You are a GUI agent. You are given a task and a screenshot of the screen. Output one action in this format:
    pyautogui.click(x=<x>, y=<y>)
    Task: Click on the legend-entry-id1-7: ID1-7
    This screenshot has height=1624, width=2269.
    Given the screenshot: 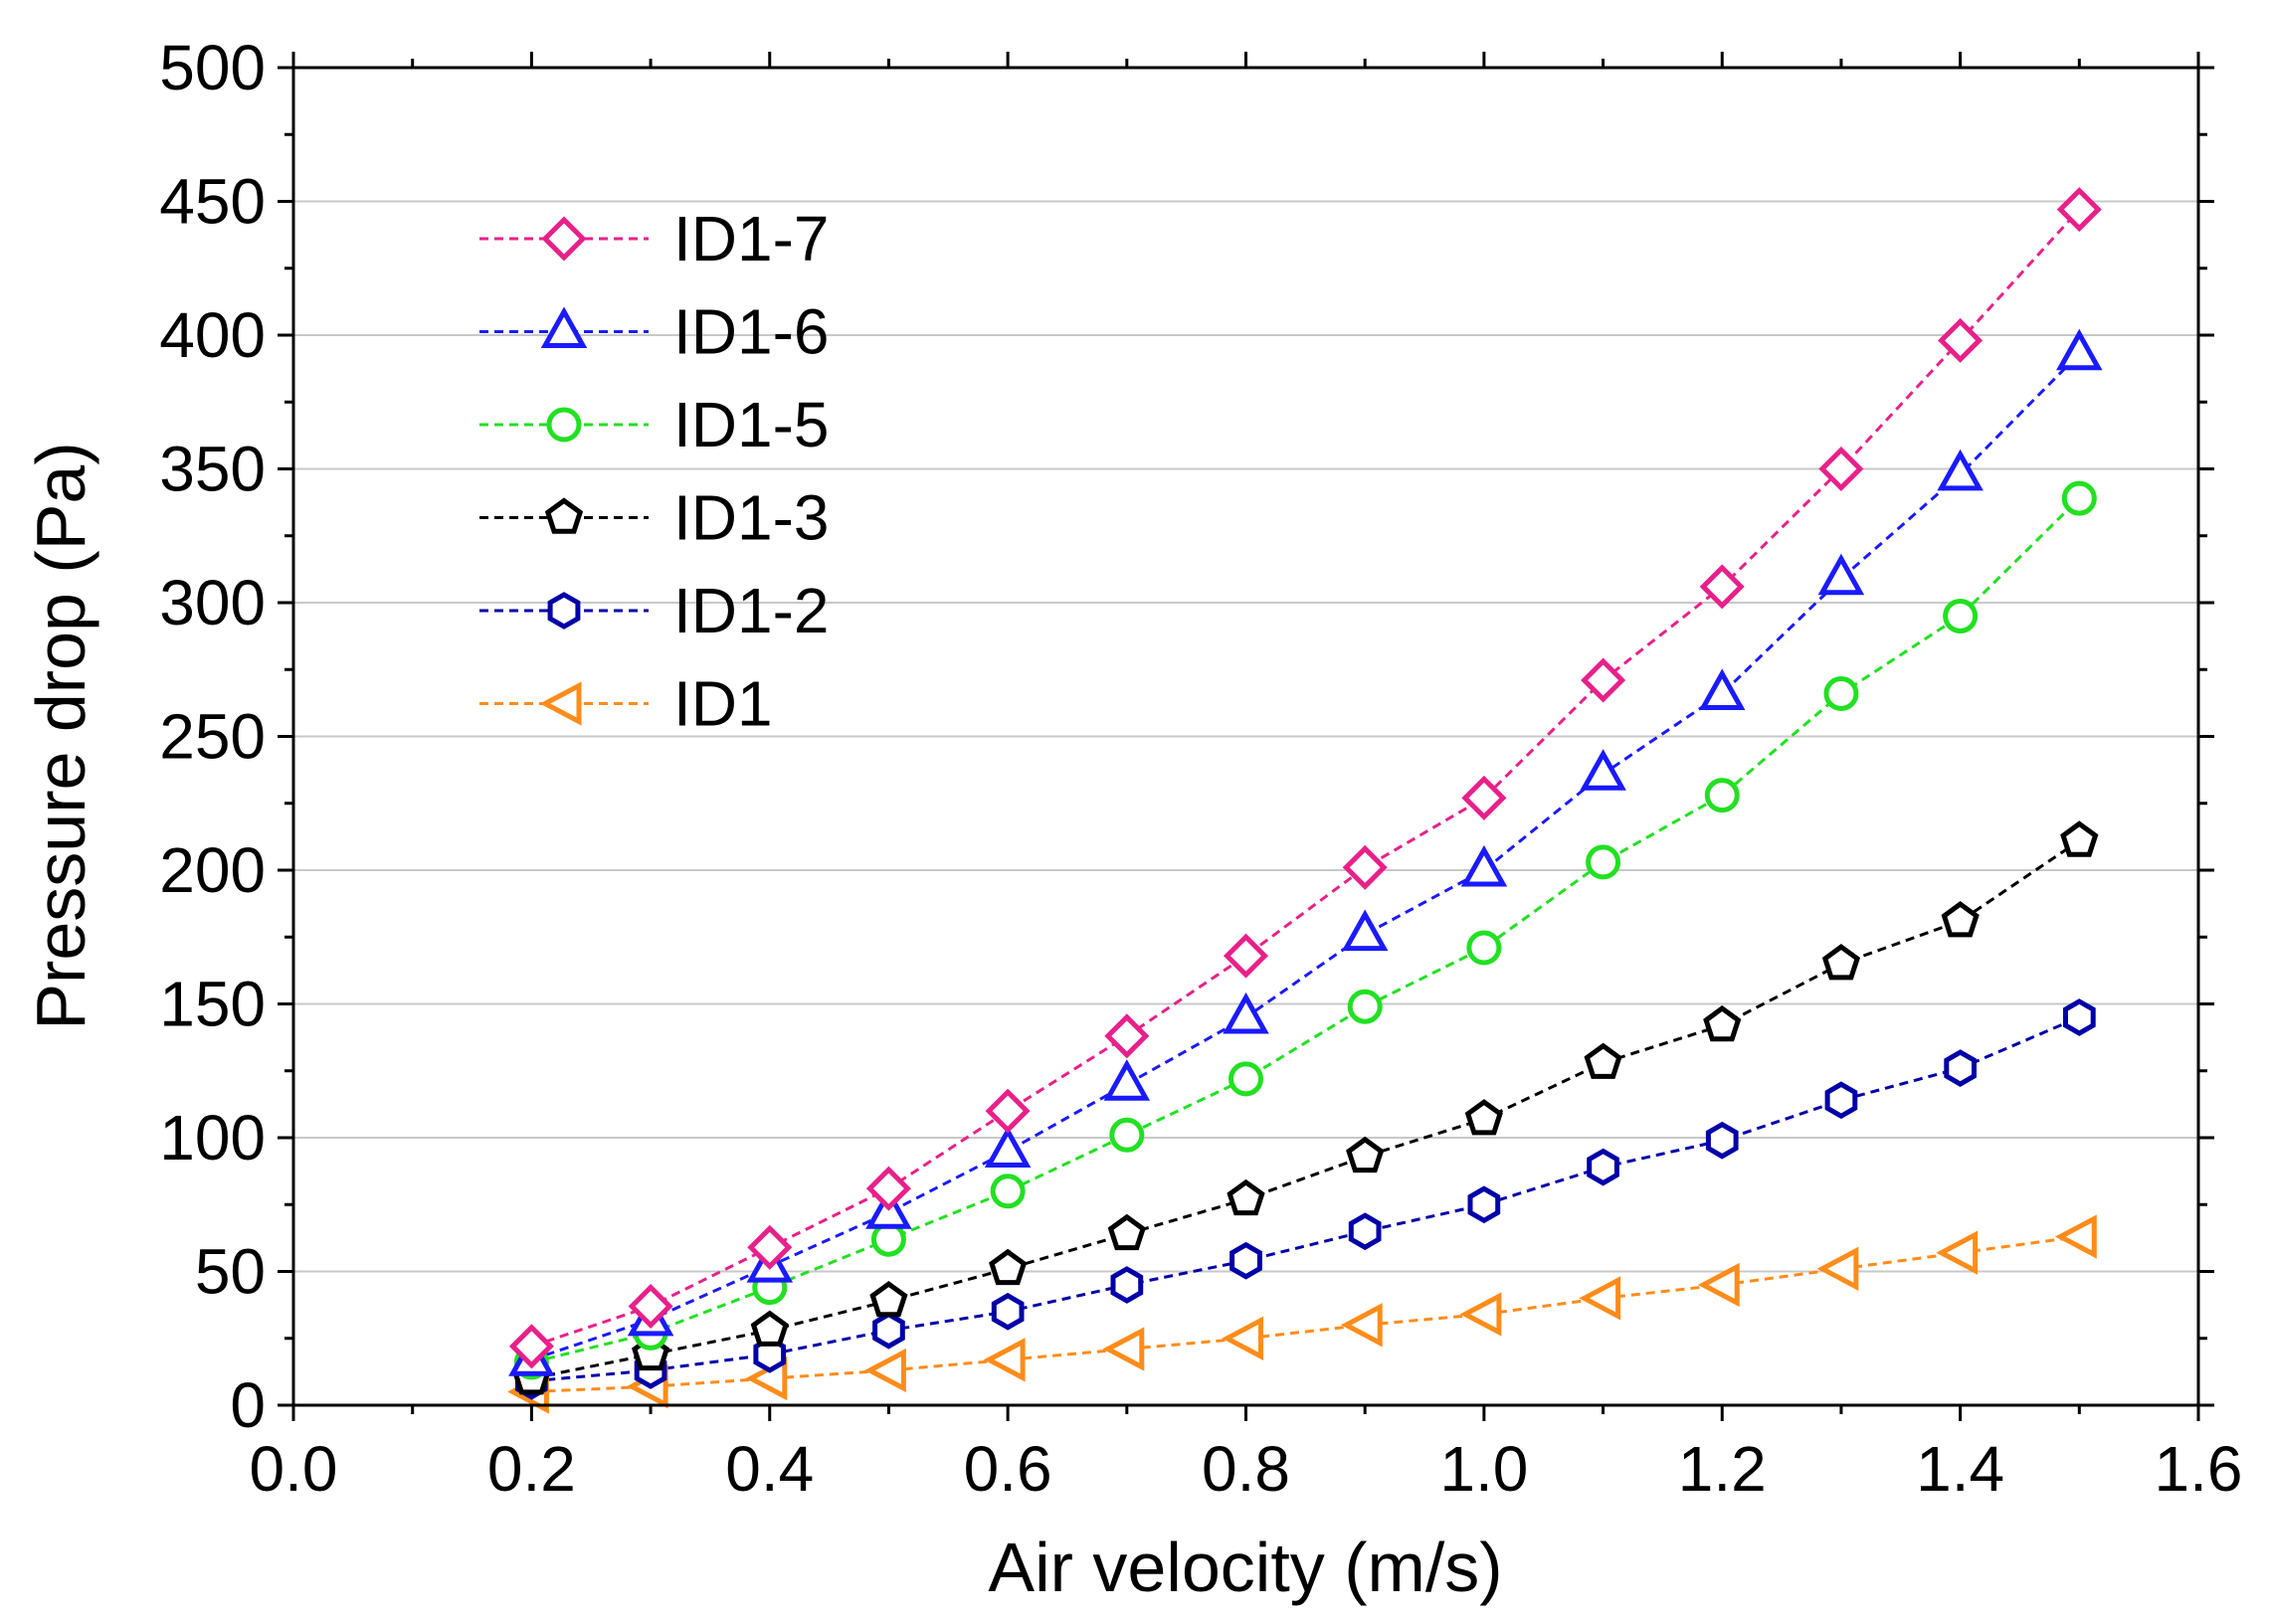 What is the action you would take?
    pyautogui.click(x=654, y=238)
    